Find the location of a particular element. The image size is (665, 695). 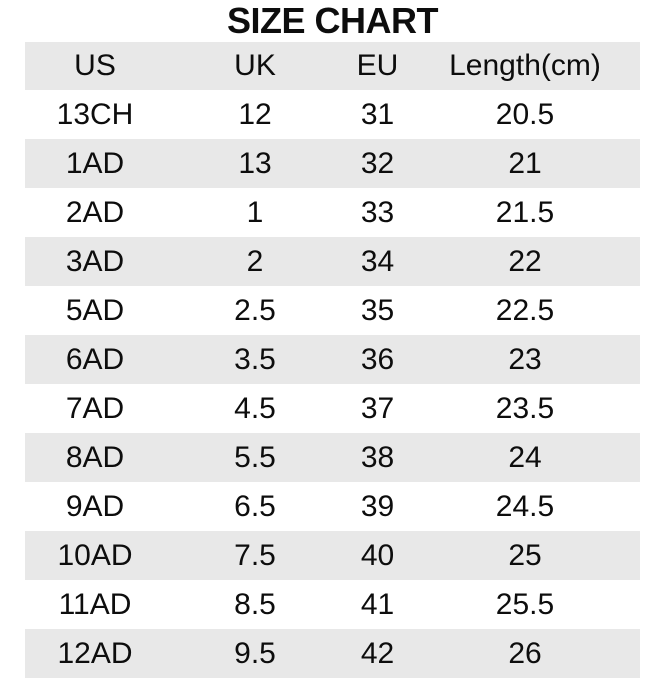

table-row: 5AD 2.5 35 22.5 is located at coordinates (332, 310).